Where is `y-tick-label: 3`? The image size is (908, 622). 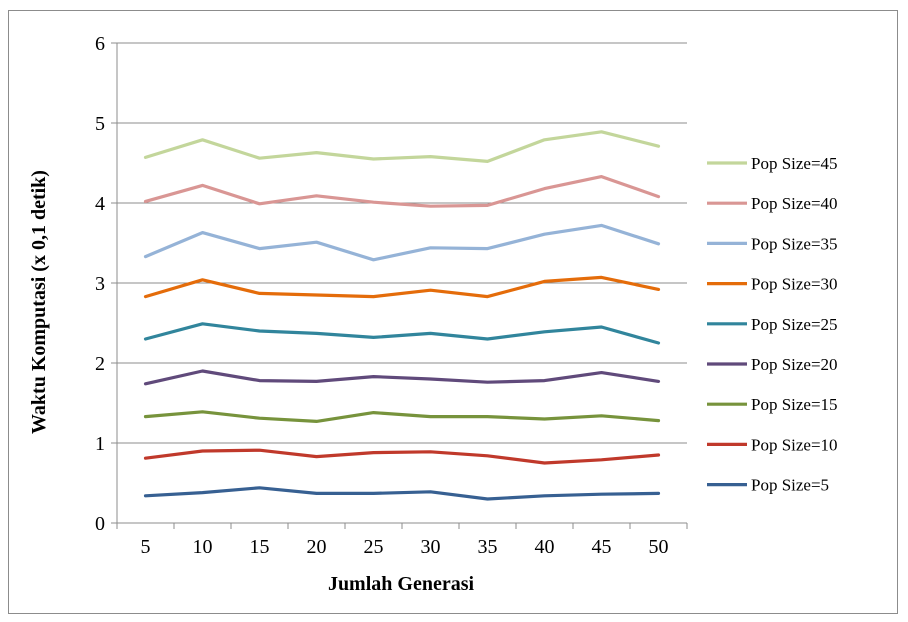
y-tick-label: 3 is located at coordinates (100, 284).